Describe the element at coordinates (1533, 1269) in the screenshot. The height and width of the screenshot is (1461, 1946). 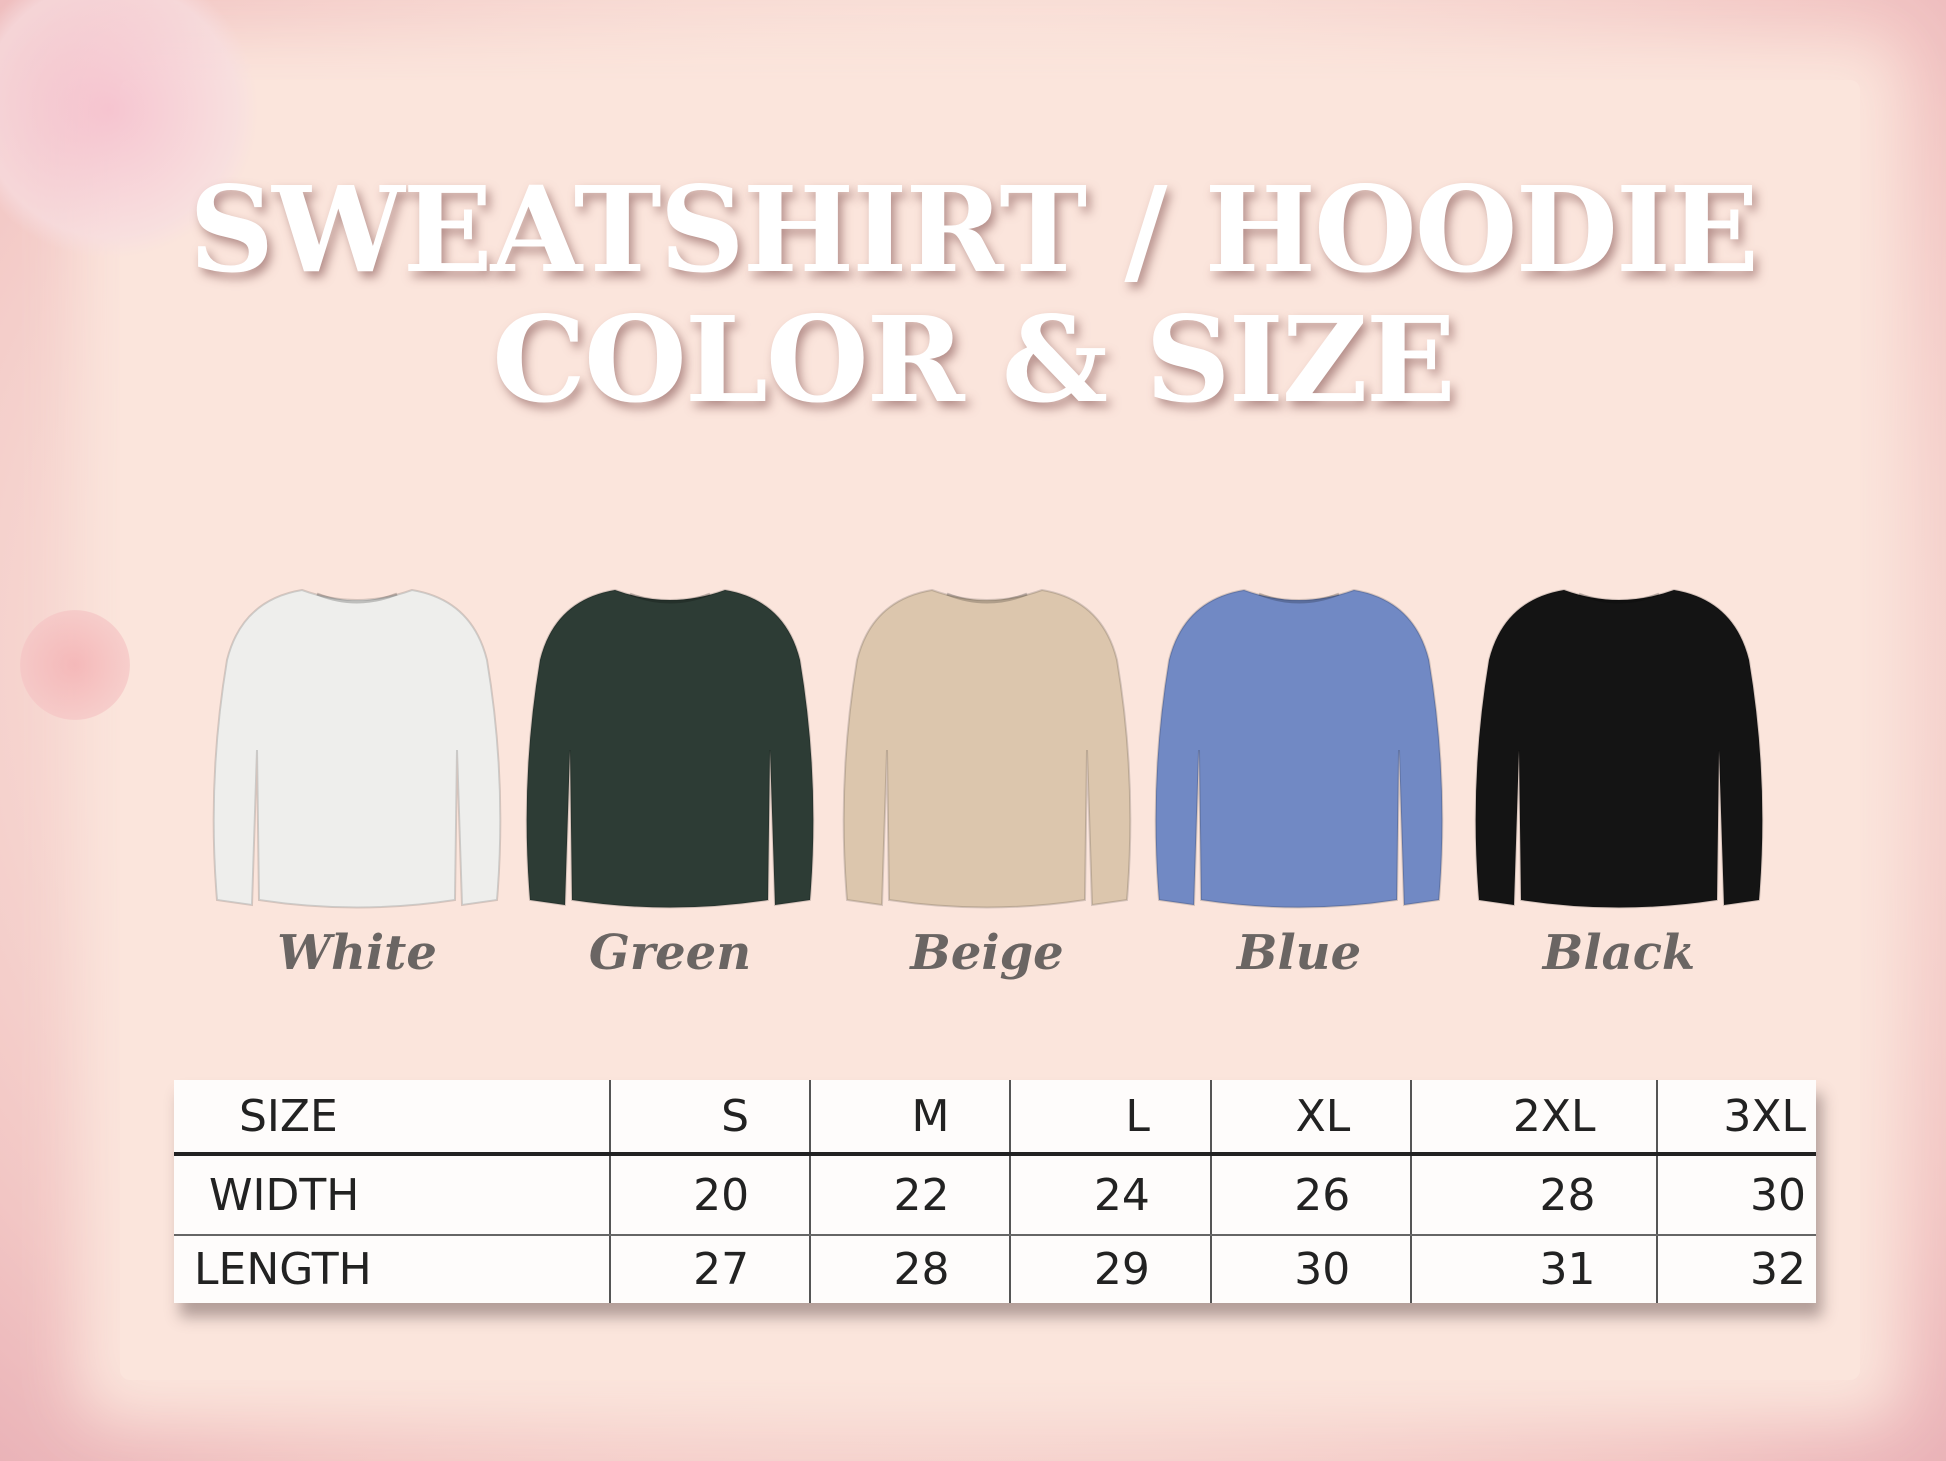
I see `table-cell: 31` at that location.